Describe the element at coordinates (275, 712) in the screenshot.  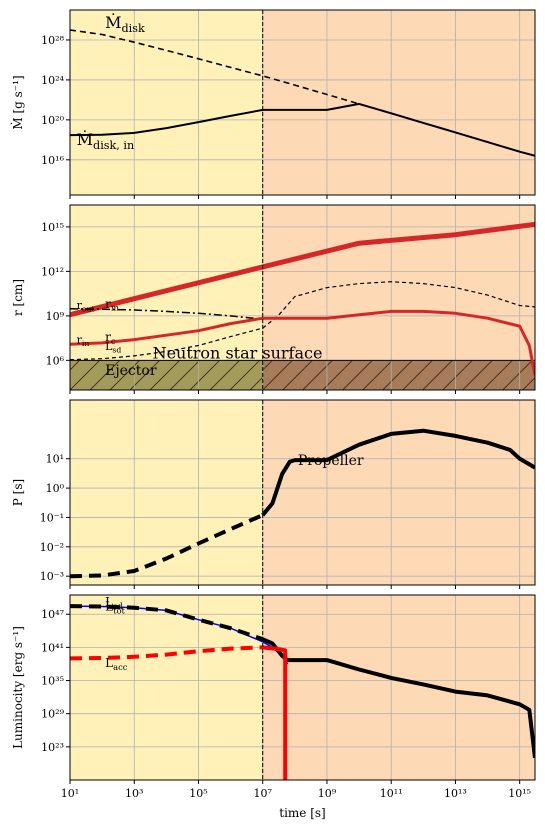
I see `series-Lacc-after` at that location.